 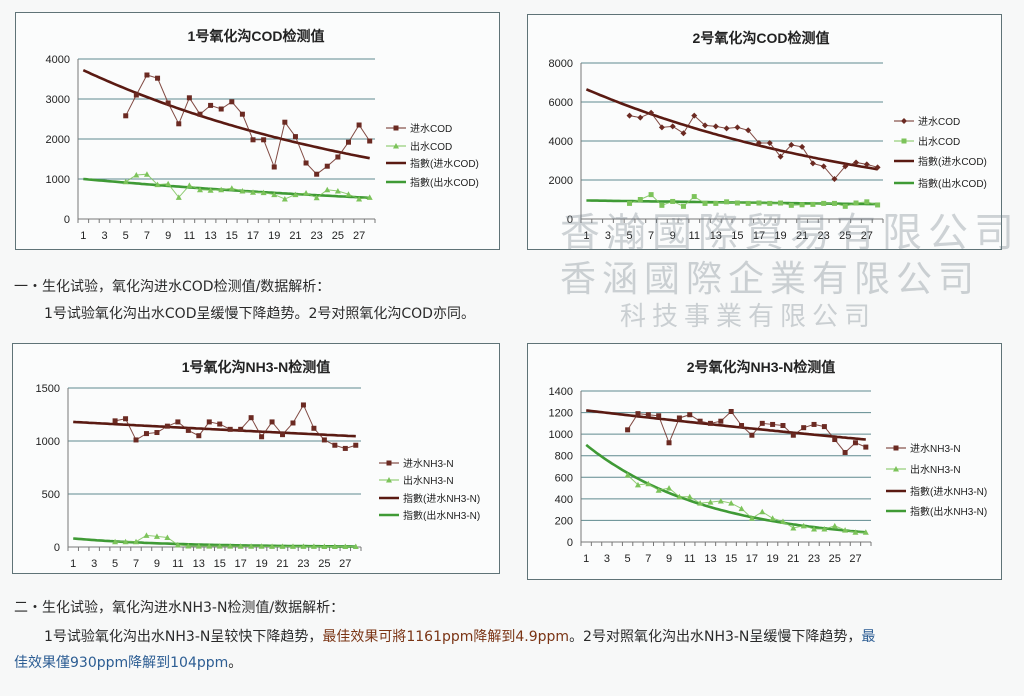 I want to click on x-tick-label: 19, so click(x=274, y=236).